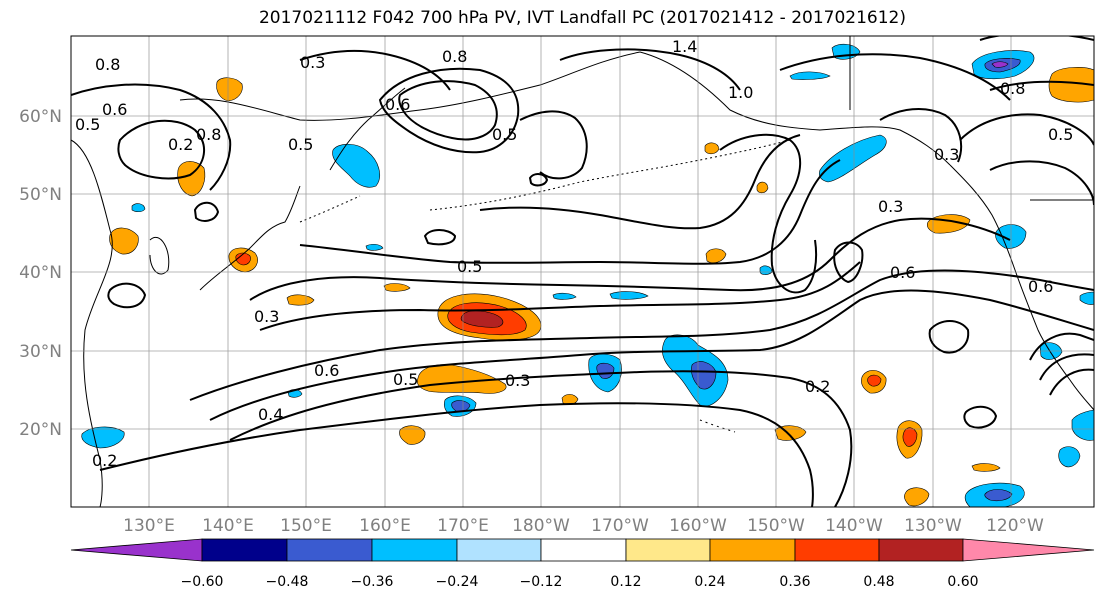 The image size is (1105, 601). What do you see at coordinates (159, 256) in the screenshot?
I see `coast-korea` at bounding box center [159, 256].